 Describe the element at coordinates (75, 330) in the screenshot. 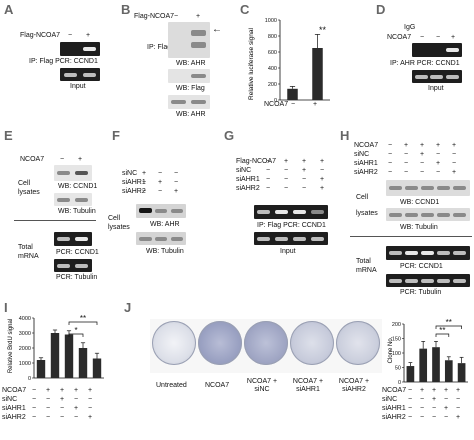

I see `significance-marker: *` at that location.